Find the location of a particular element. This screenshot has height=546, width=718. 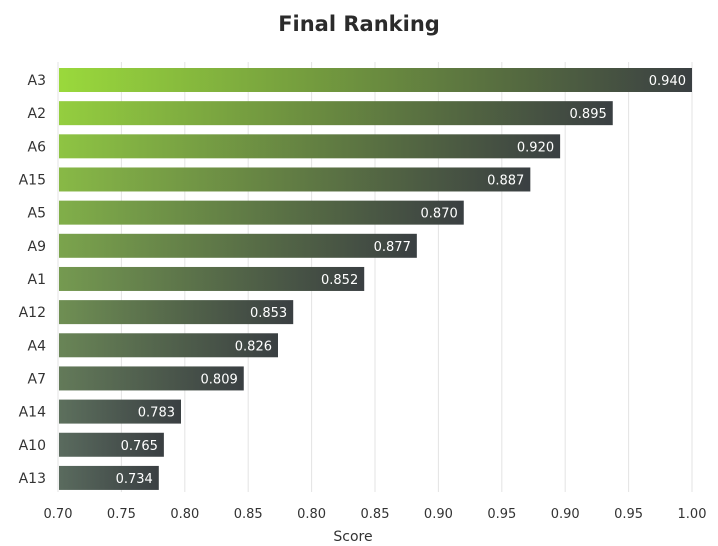

x-tick-label: 0.70 is located at coordinates (58, 514).